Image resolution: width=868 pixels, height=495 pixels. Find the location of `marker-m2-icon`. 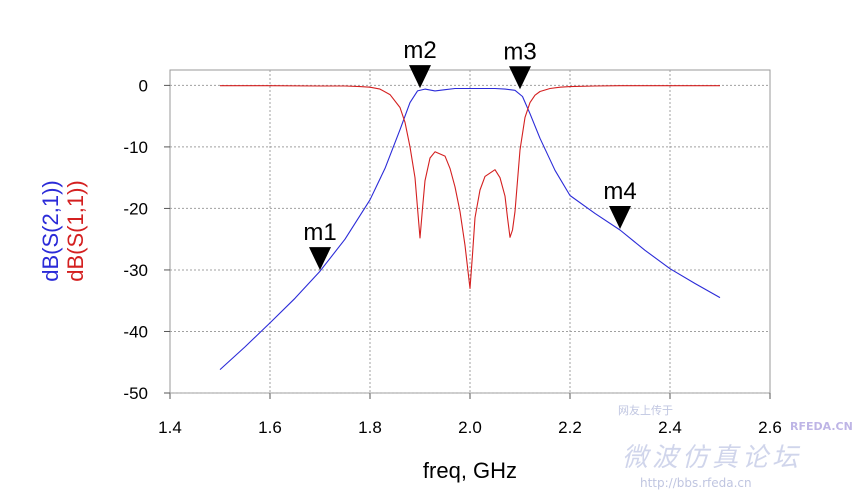

marker-m2-icon is located at coordinates (420, 77).